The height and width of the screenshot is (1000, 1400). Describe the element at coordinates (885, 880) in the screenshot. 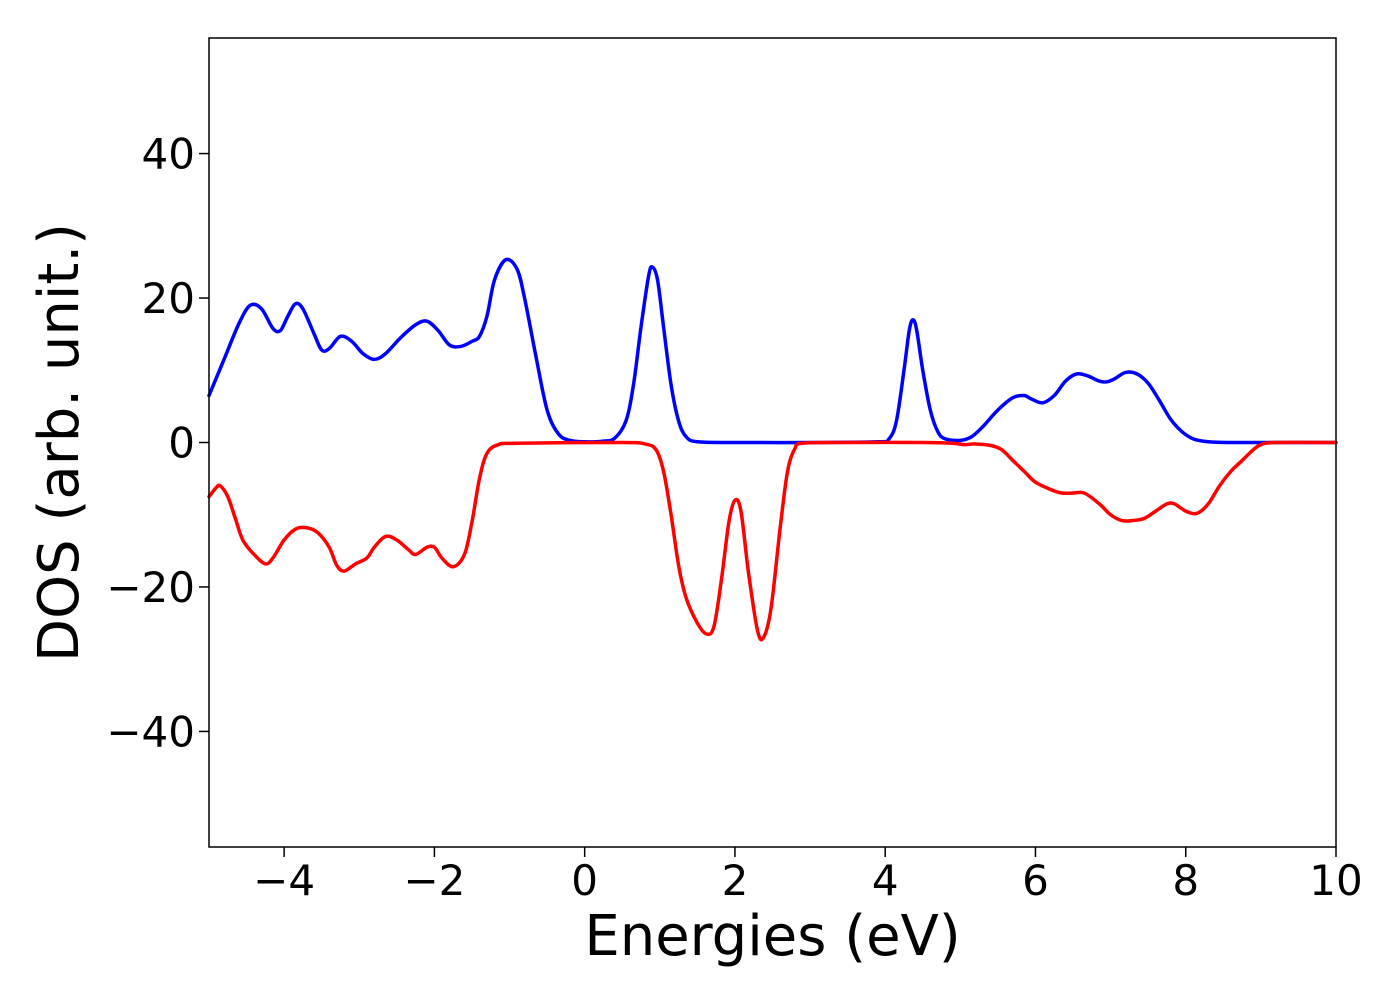

I see `x-tick-label: 4` at that location.